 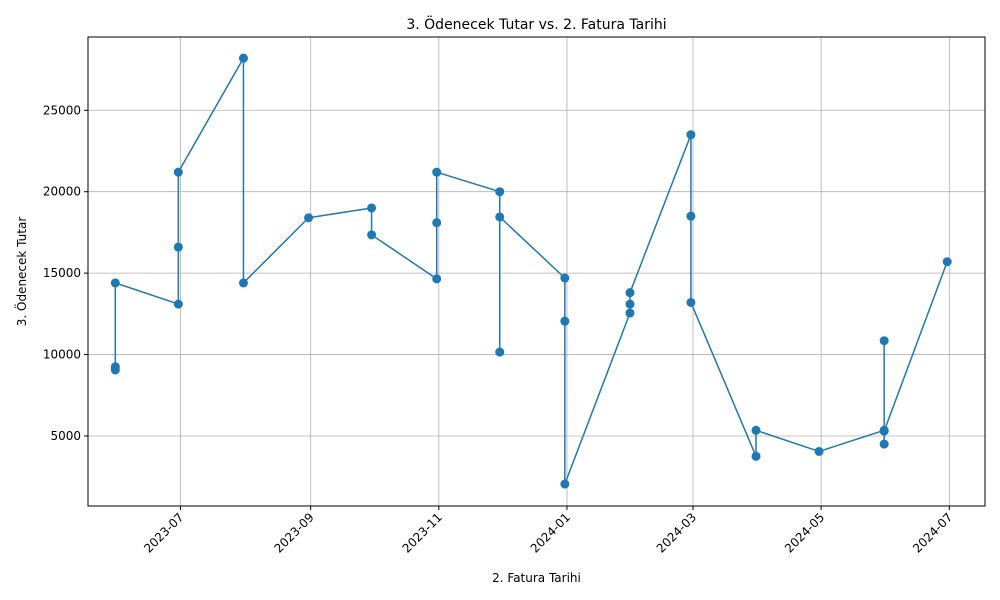 I want to click on y-axis: 5000 10000 15000 20000 25000, so click(x=65, y=273).